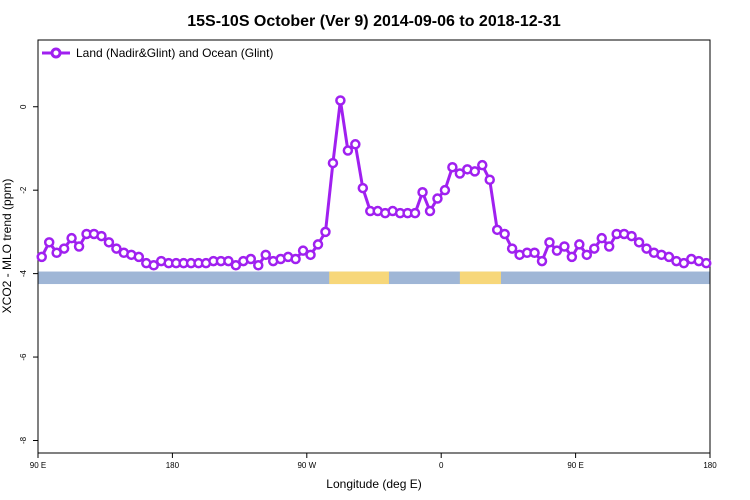 This screenshot has width=750, height=500. I want to click on y-tick-label: -8, so click(23, 440).